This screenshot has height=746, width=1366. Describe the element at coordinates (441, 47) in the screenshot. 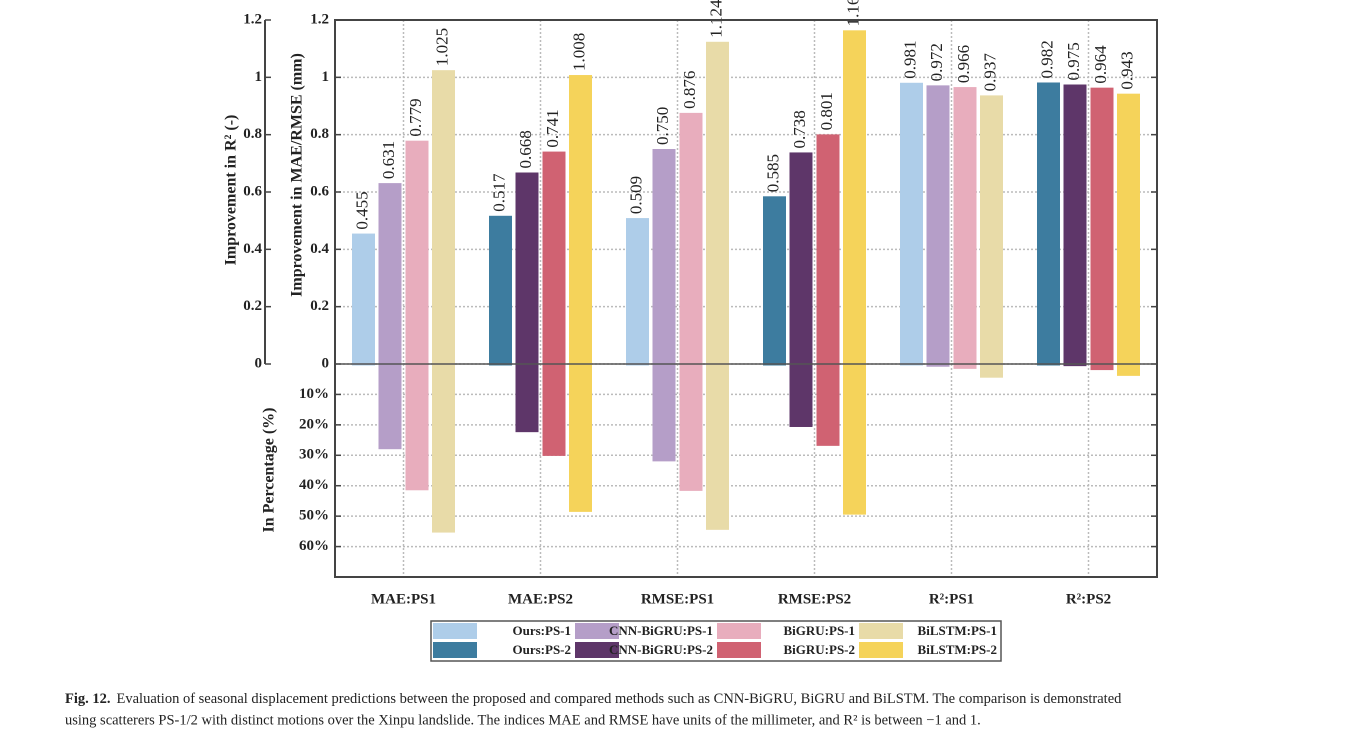

I see `value-label: 1.025` at that location.